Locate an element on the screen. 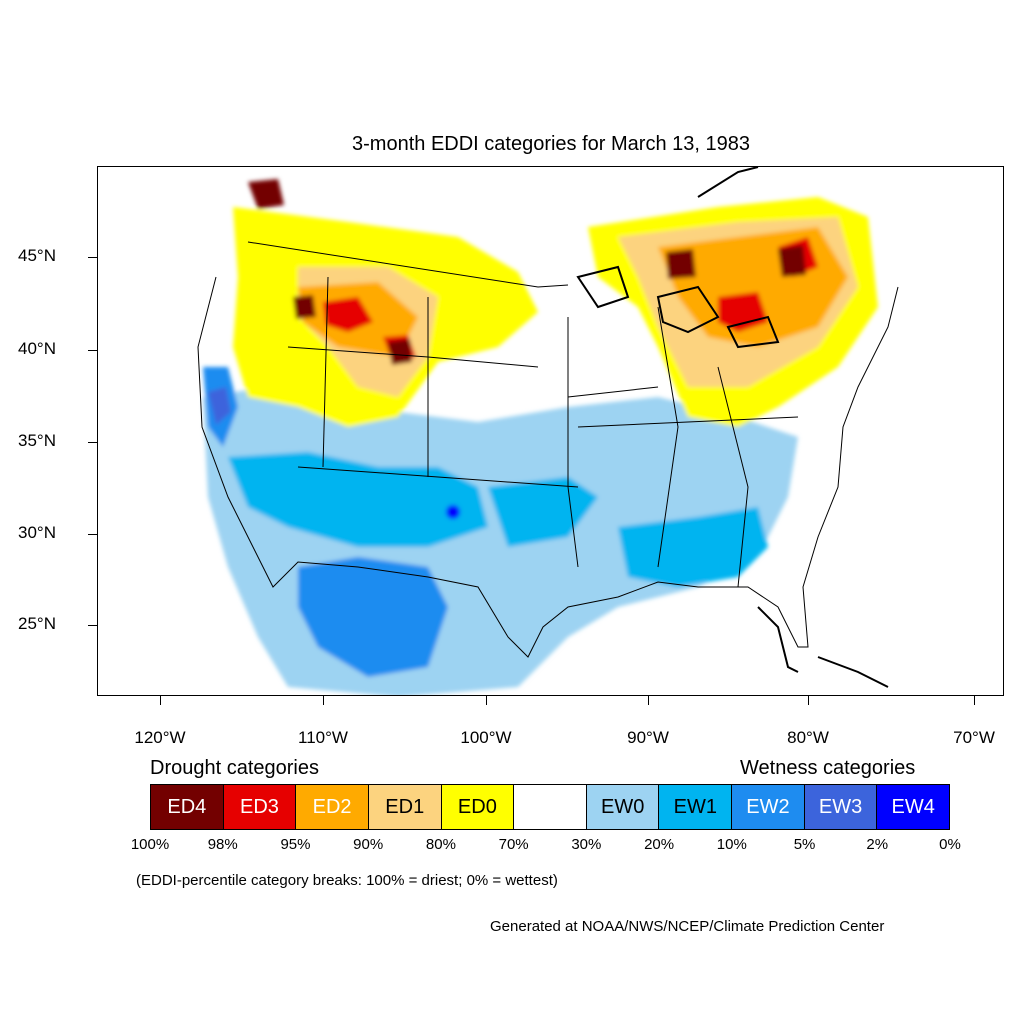  lon-label-70: 70°W is located at coordinates (974, 737).